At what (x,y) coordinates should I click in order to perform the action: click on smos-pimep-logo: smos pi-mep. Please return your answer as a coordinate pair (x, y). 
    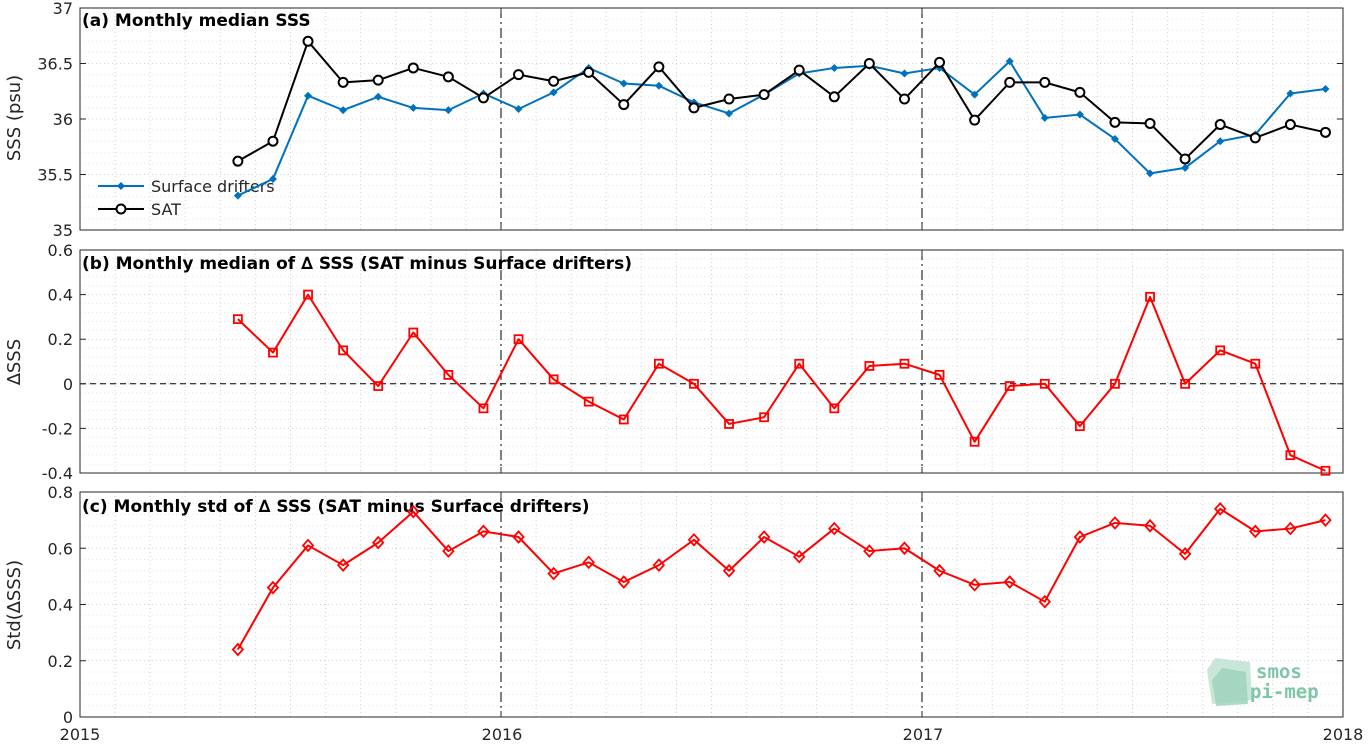
    Looking at the image, I should click on (1263, 682).